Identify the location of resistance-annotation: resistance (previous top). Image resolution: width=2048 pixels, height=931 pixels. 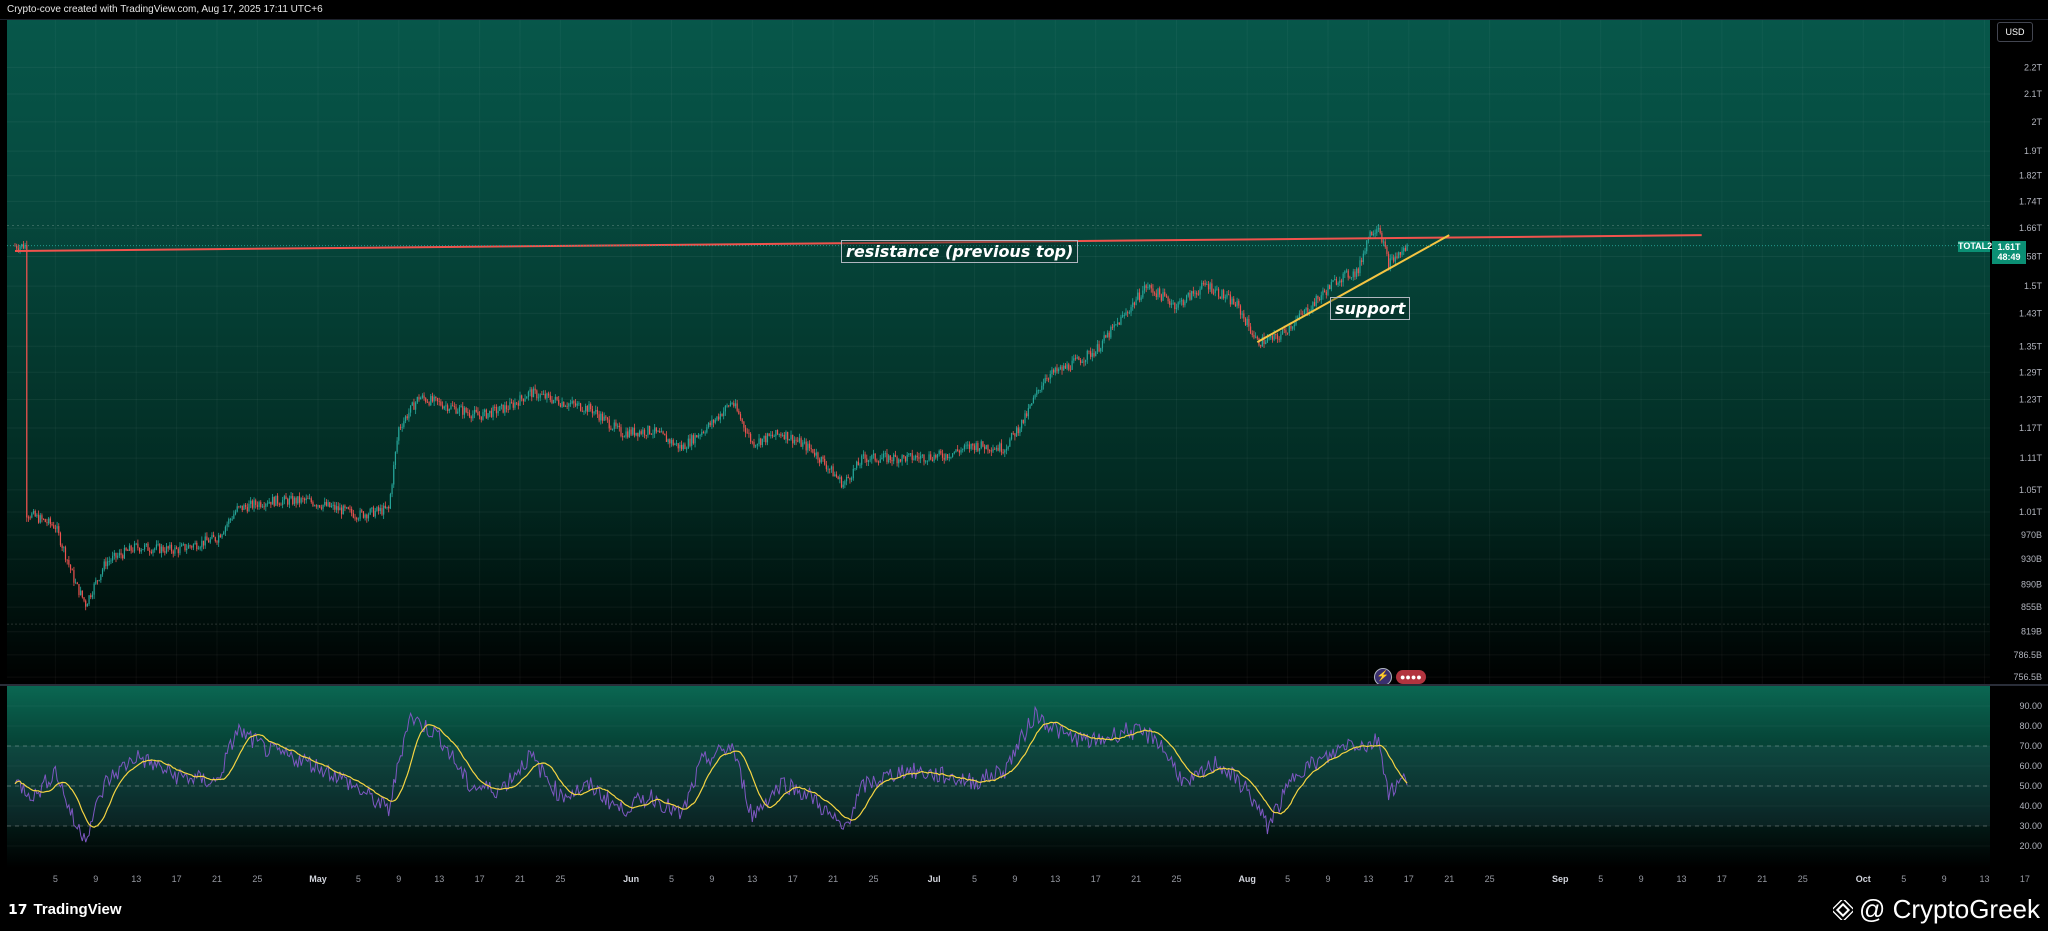
(960, 251).